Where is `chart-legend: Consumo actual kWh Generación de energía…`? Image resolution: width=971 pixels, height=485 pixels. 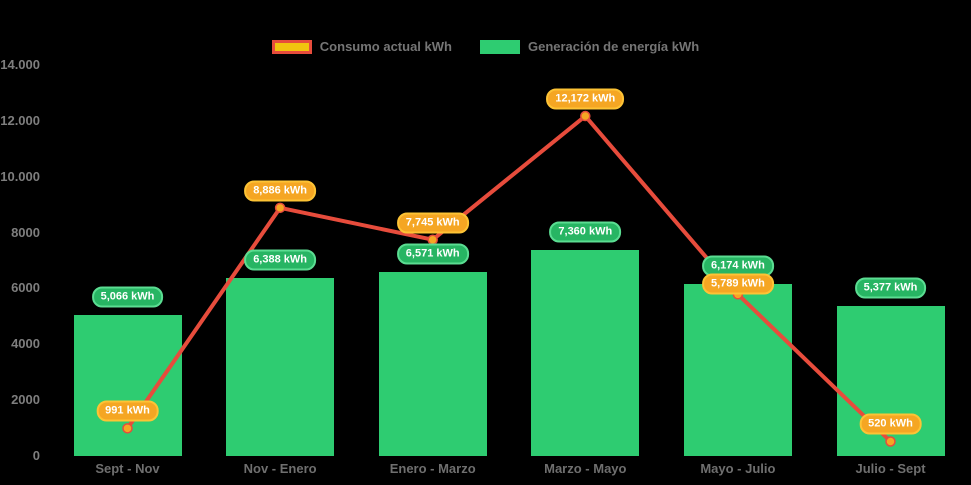 chart-legend: Consumo actual kWh Generación de energía… is located at coordinates (485, 46).